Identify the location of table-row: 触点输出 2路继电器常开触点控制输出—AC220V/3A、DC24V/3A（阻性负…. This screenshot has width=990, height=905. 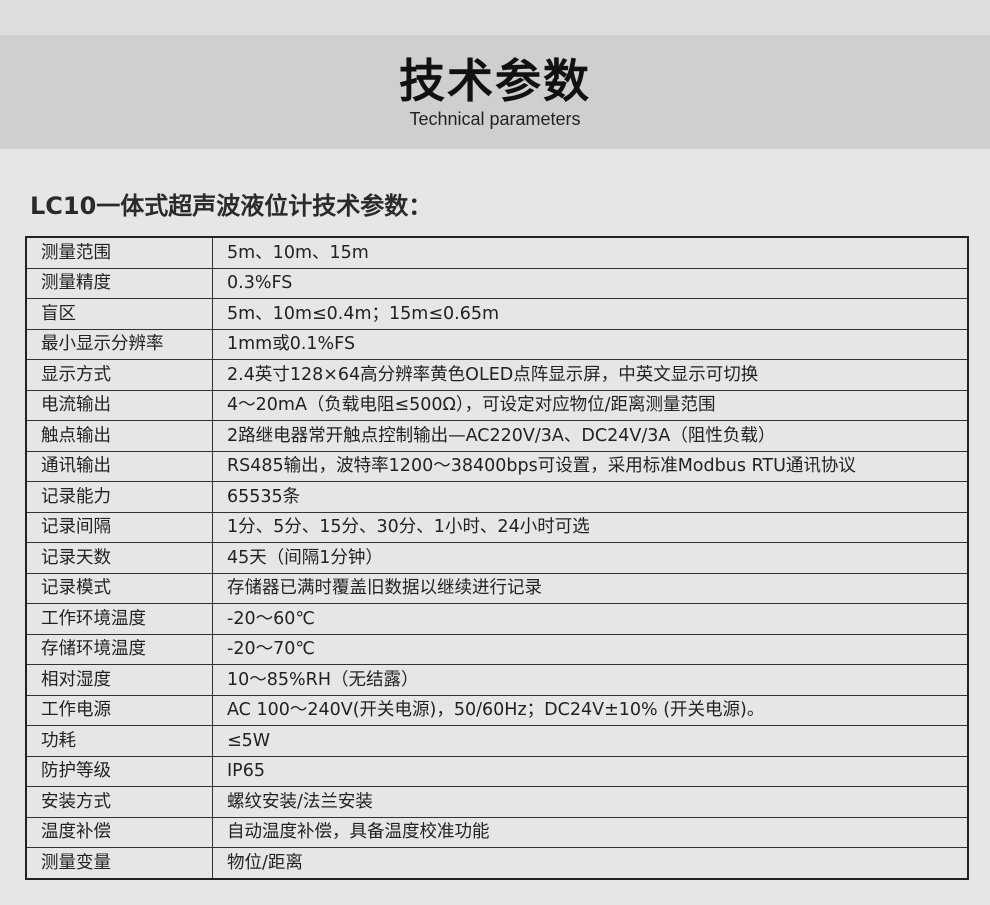
(497, 436).